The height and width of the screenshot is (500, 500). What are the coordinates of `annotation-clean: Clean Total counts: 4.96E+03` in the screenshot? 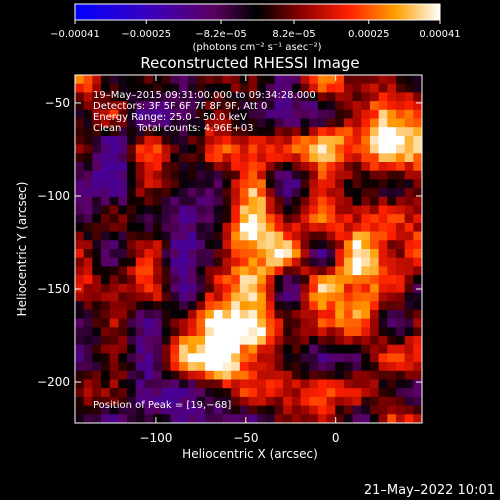 It's located at (173, 128).